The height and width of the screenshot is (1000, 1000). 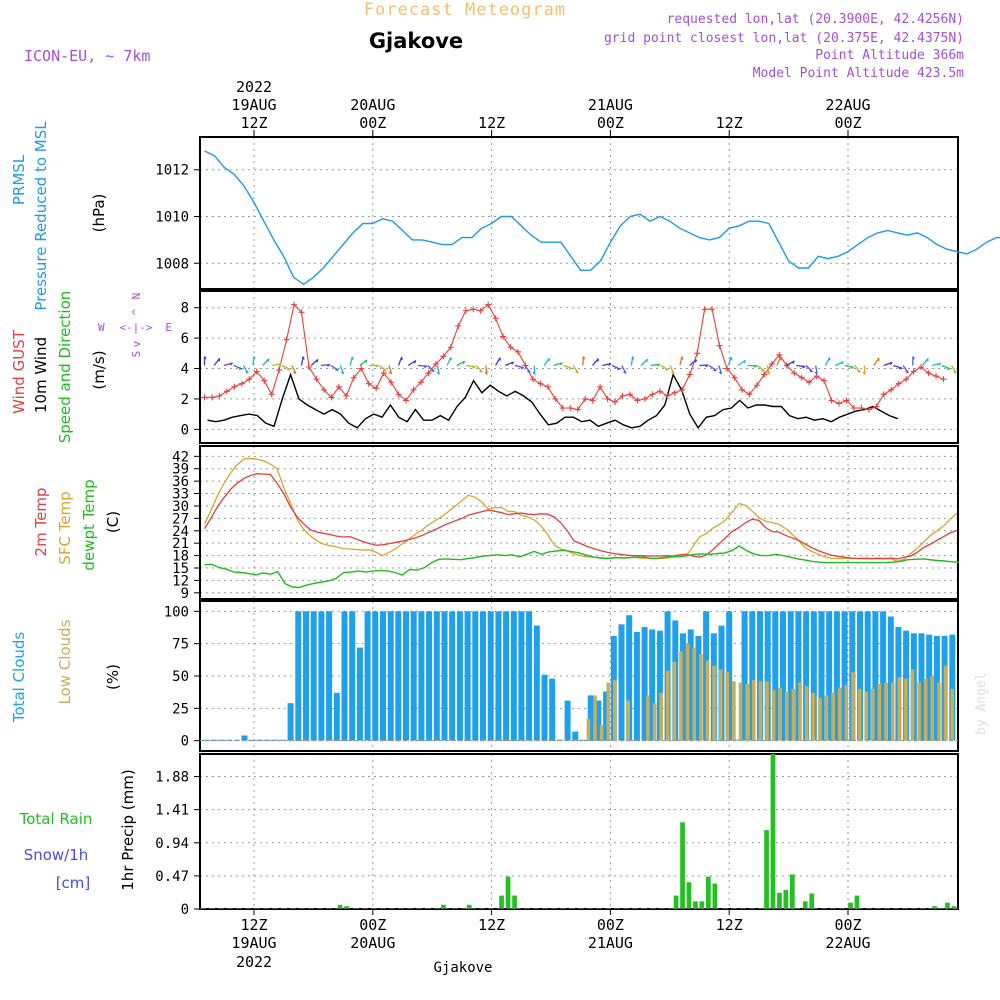 I want to click on pressure-ylabel: (hPa), so click(x=99, y=213).